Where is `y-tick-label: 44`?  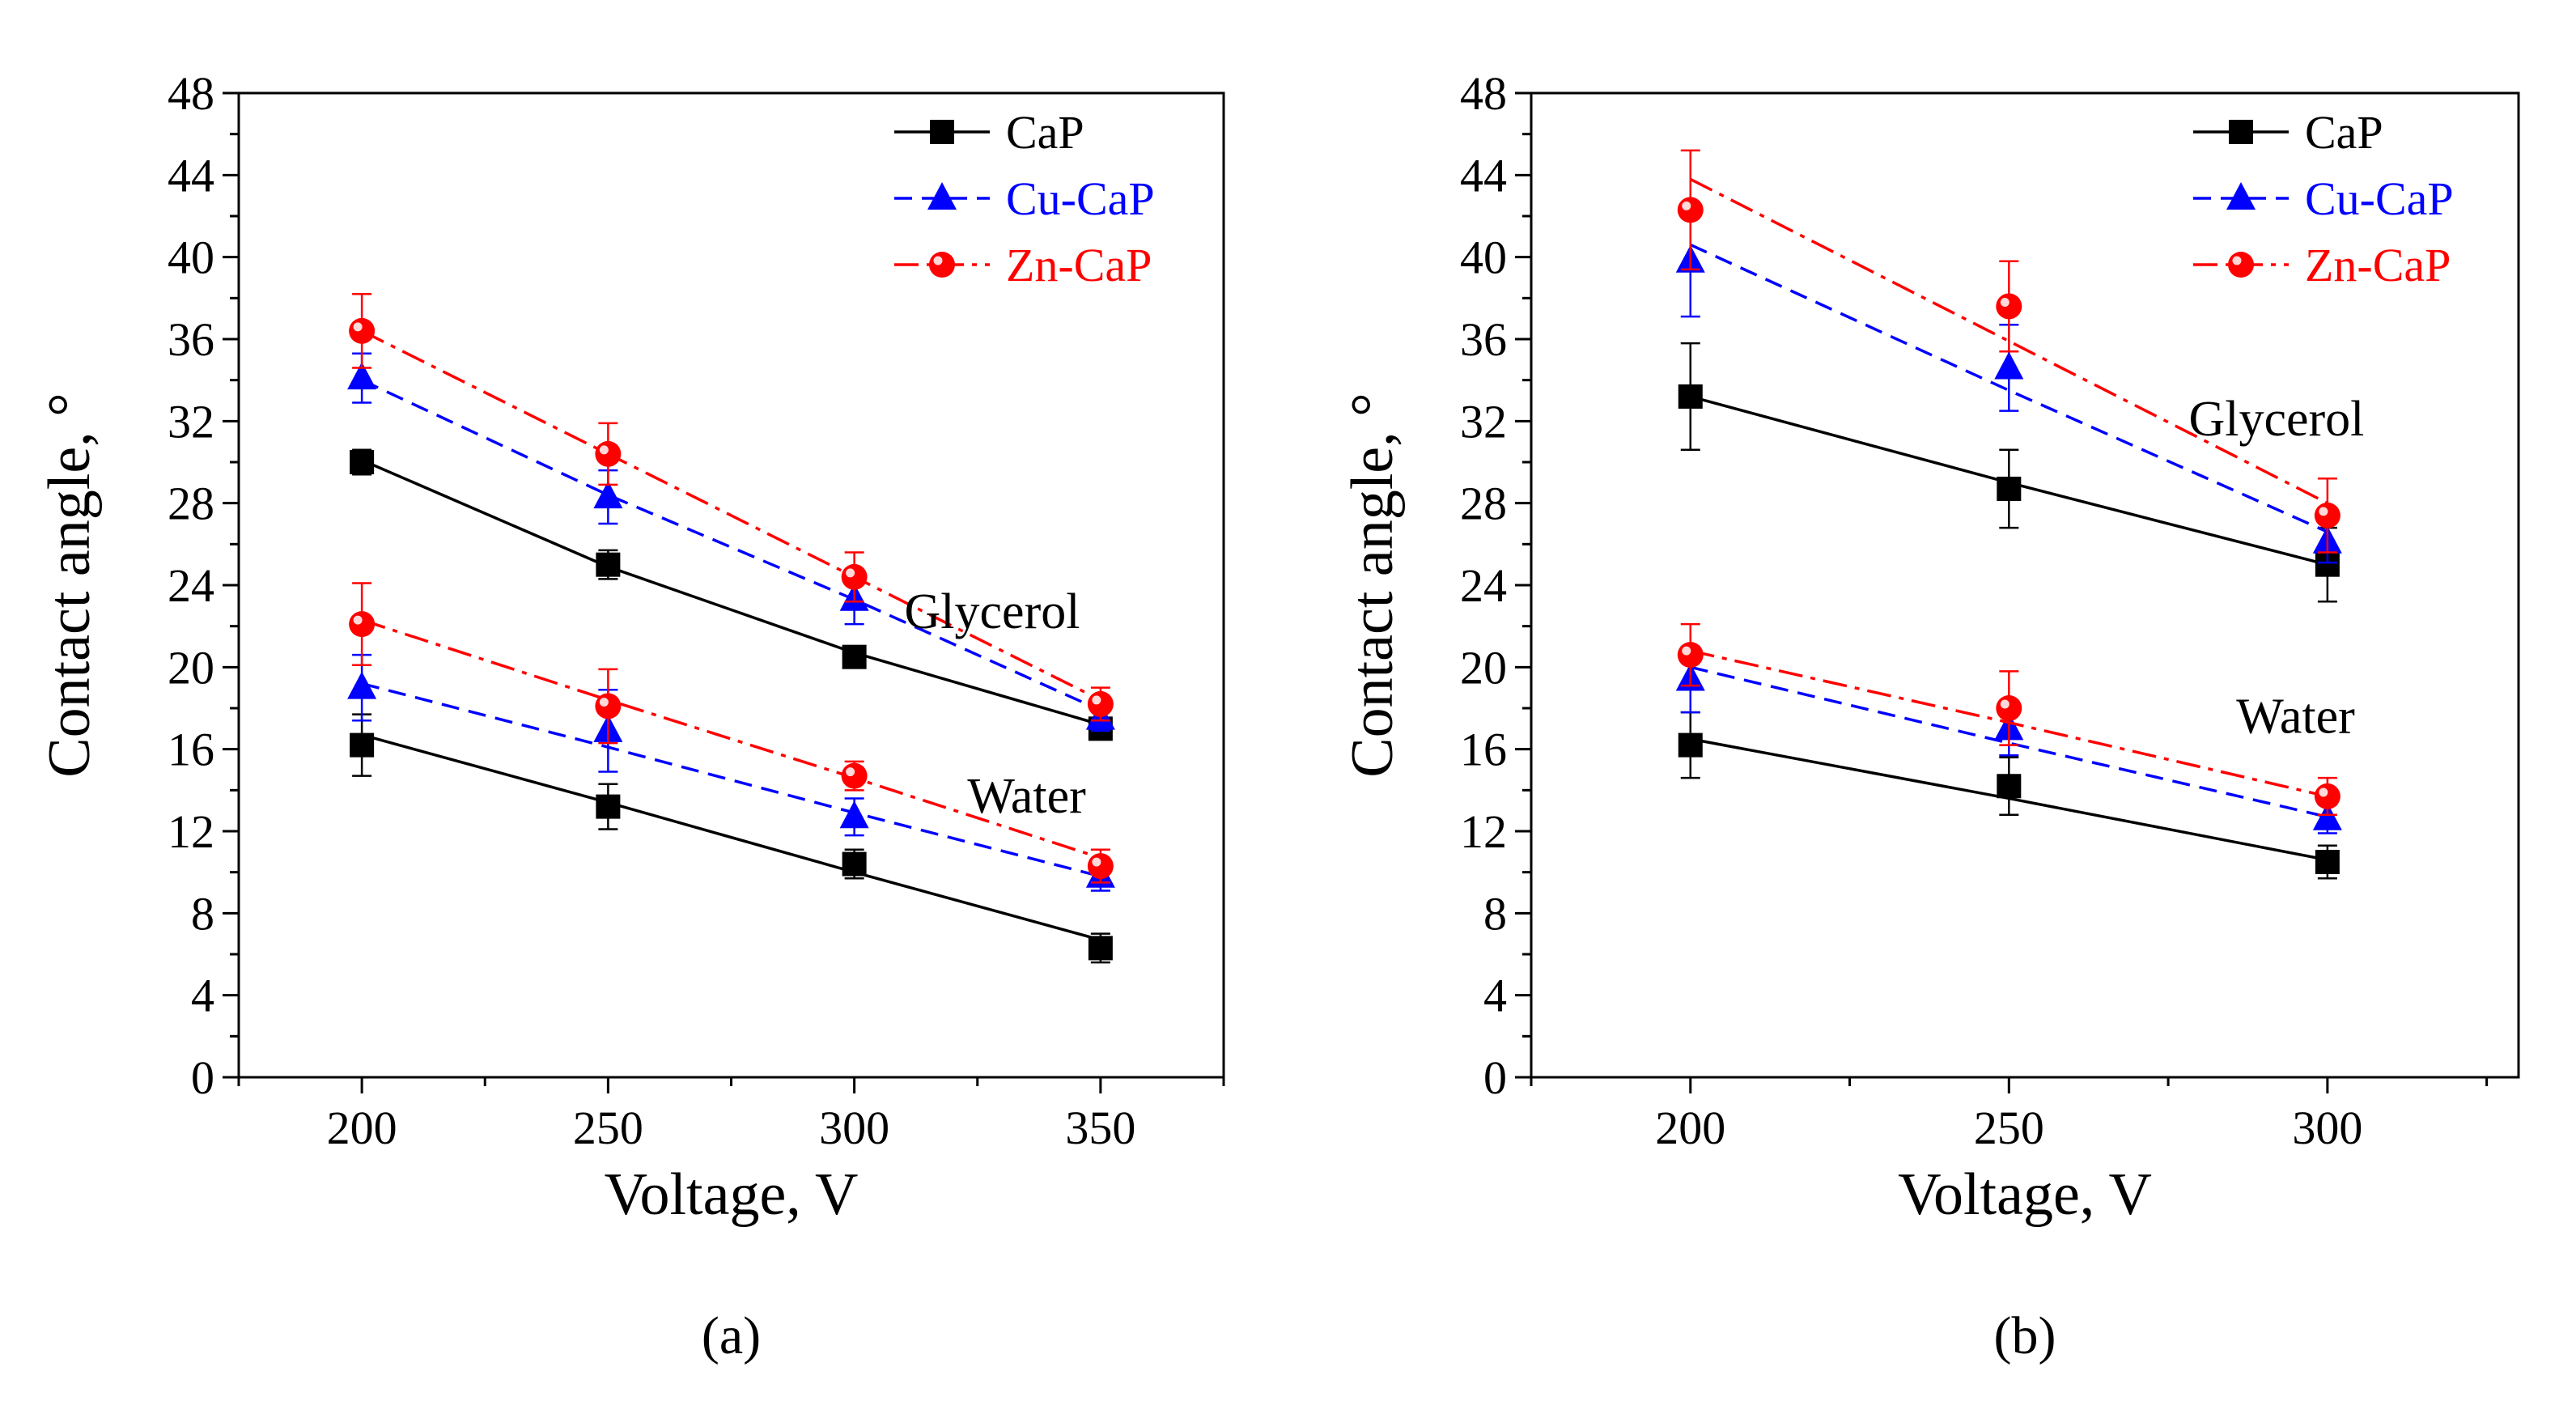
y-tick-label: 44 is located at coordinates (191, 175).